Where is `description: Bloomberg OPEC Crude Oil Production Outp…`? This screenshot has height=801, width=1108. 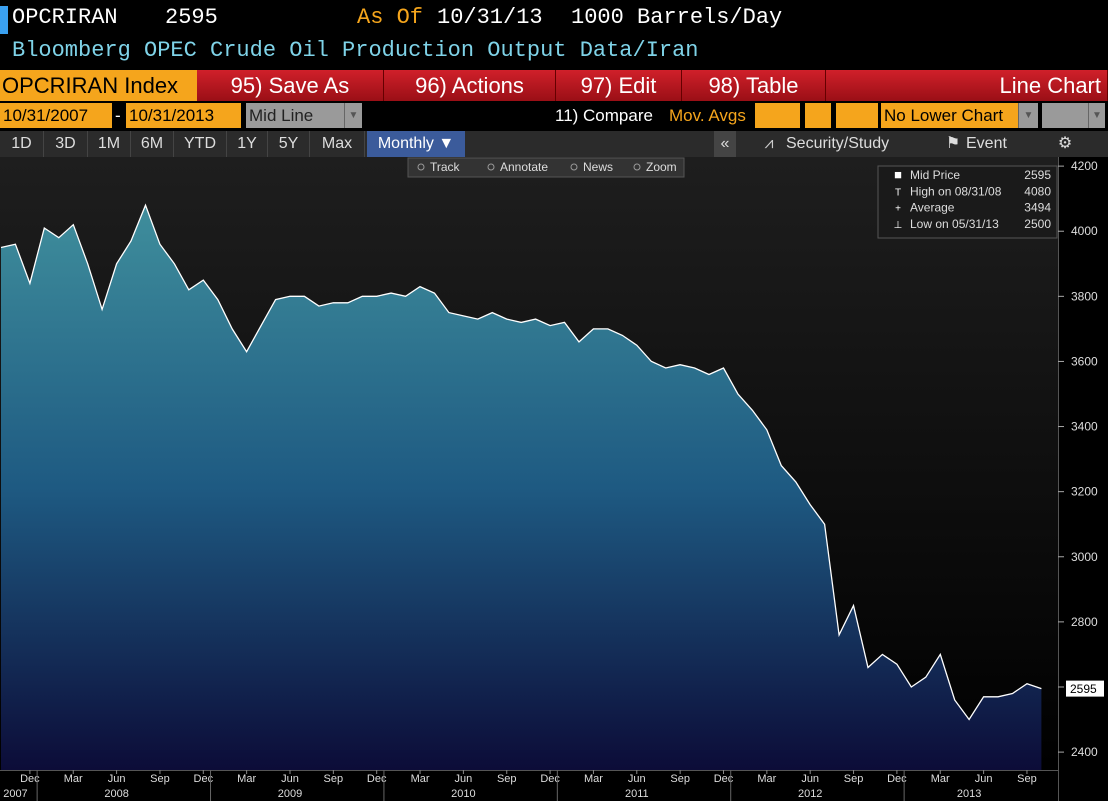 description: Bloomberg OPEC Crude Oil Production Outp… is located at coordinates (355, 50).